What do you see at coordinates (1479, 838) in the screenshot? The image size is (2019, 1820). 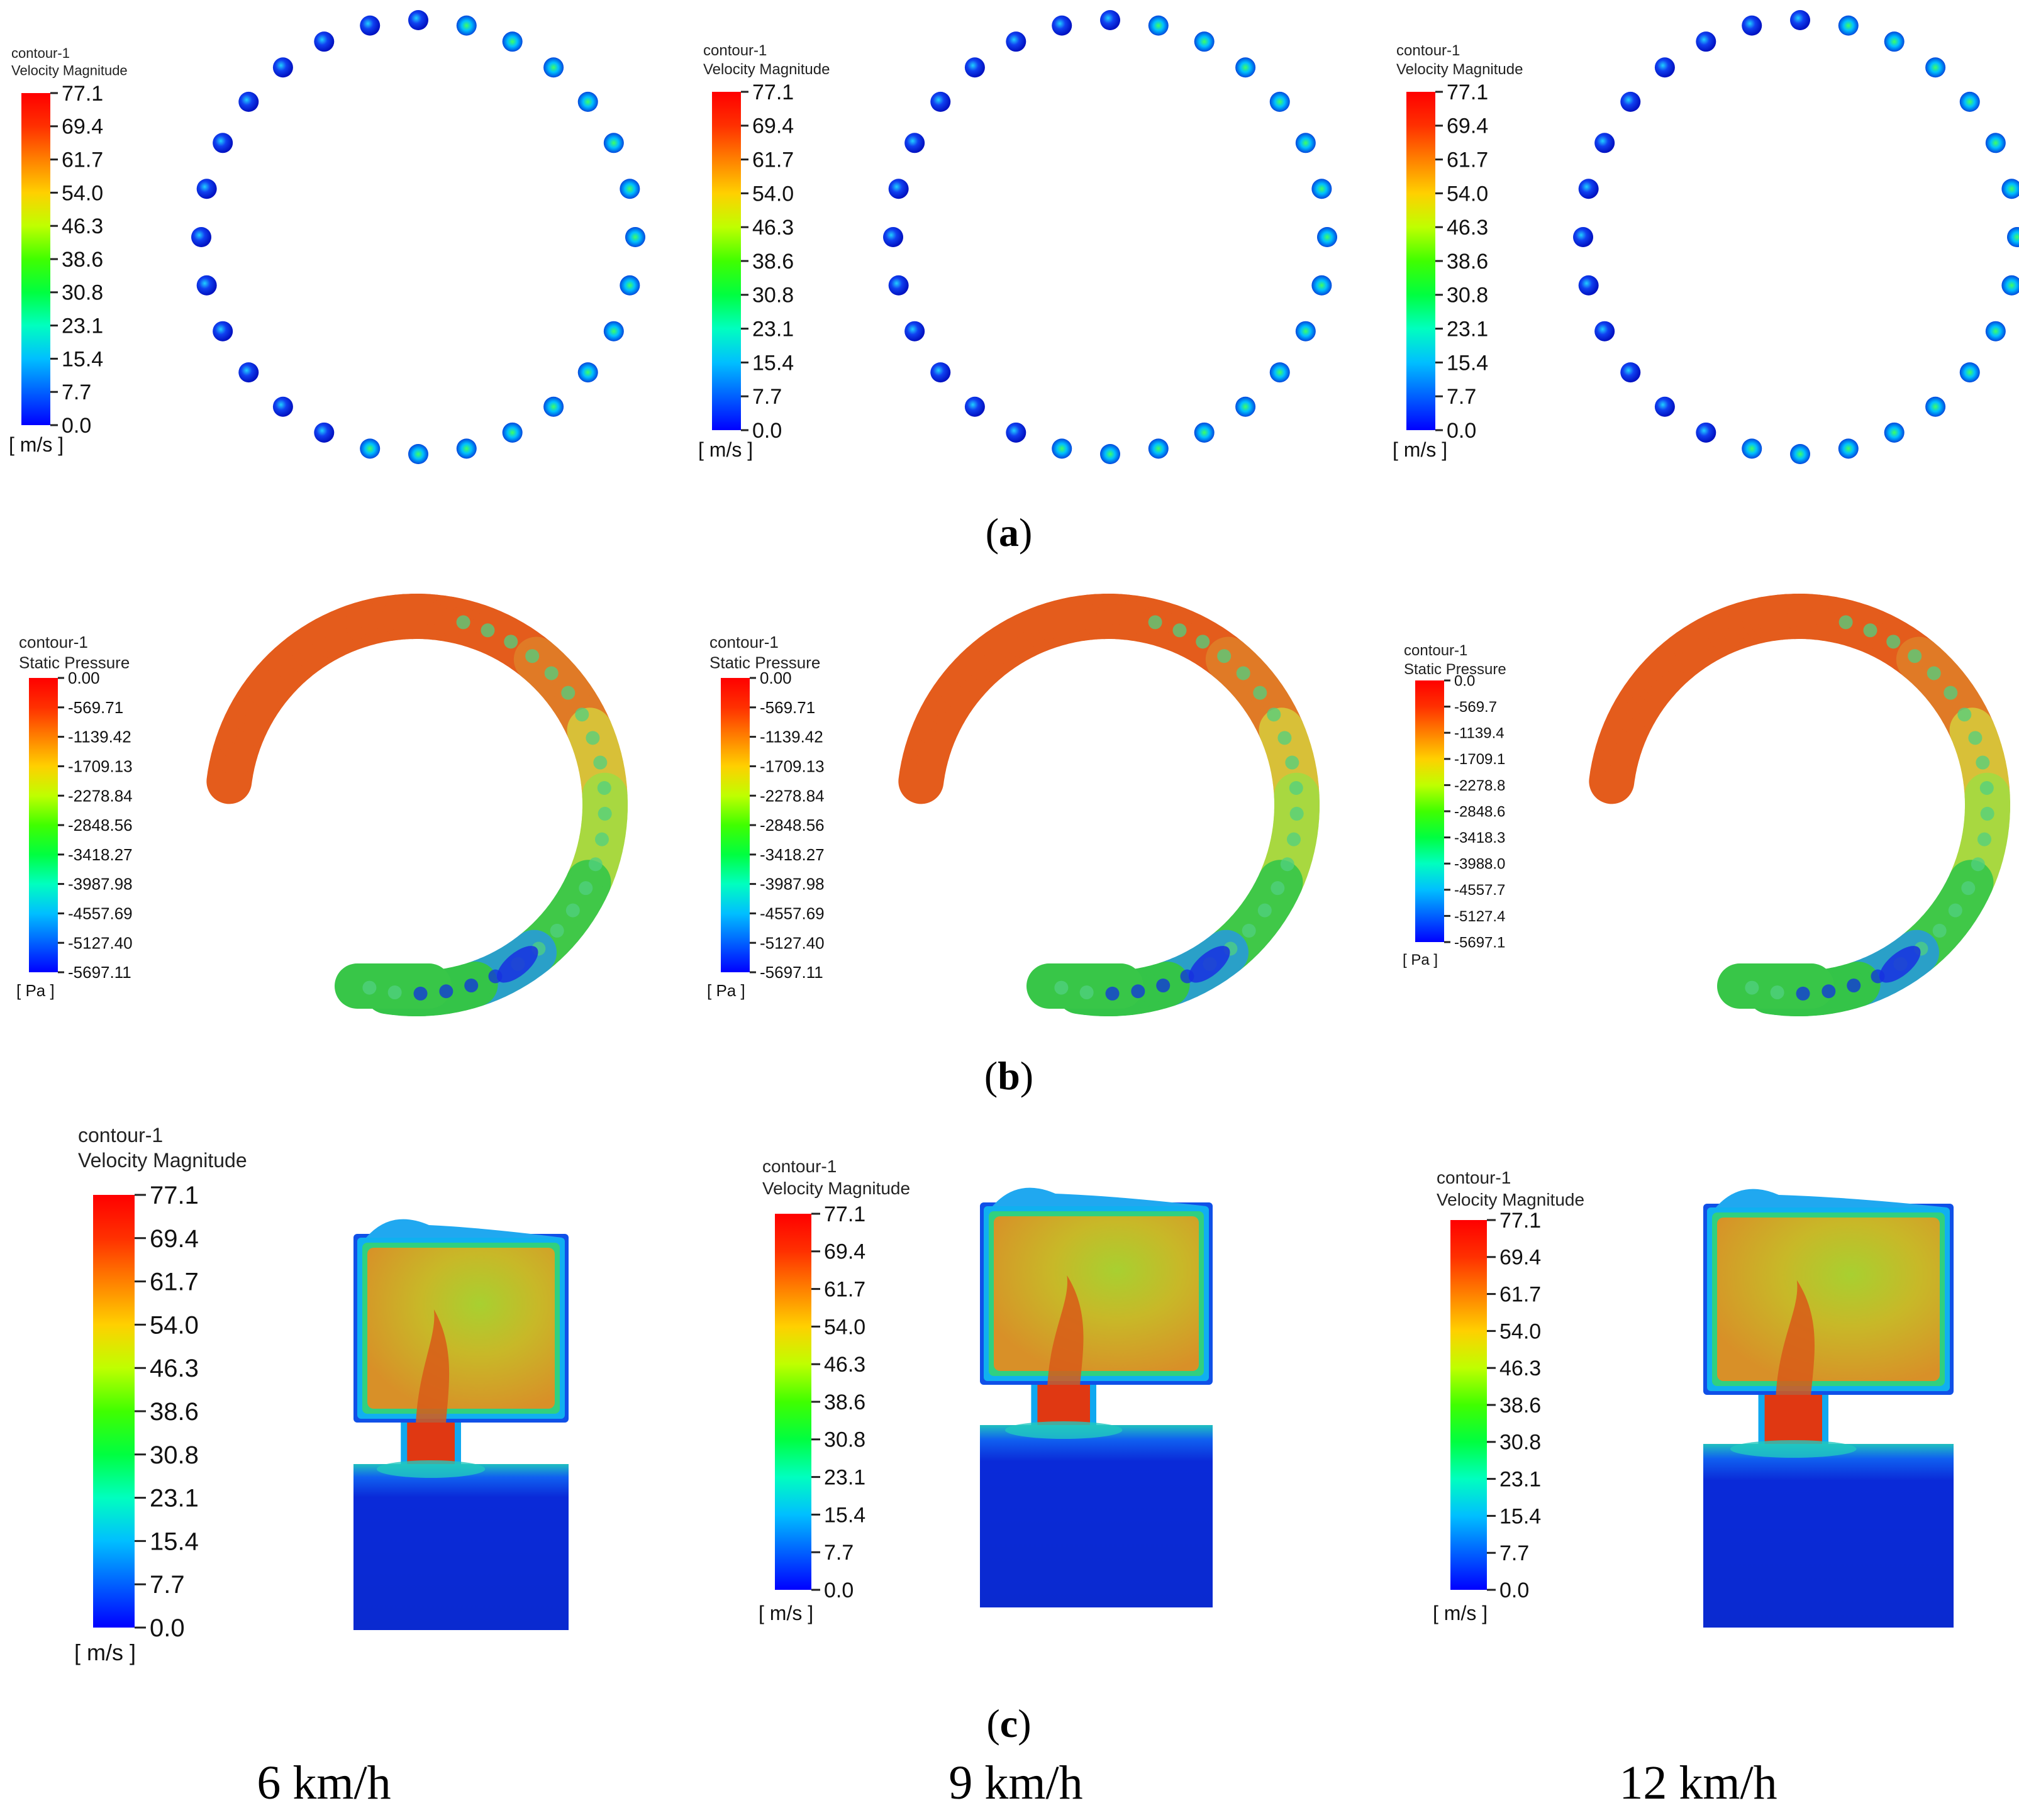 I see `tick-label: -3418.3` at bounding box center [1479, 838].